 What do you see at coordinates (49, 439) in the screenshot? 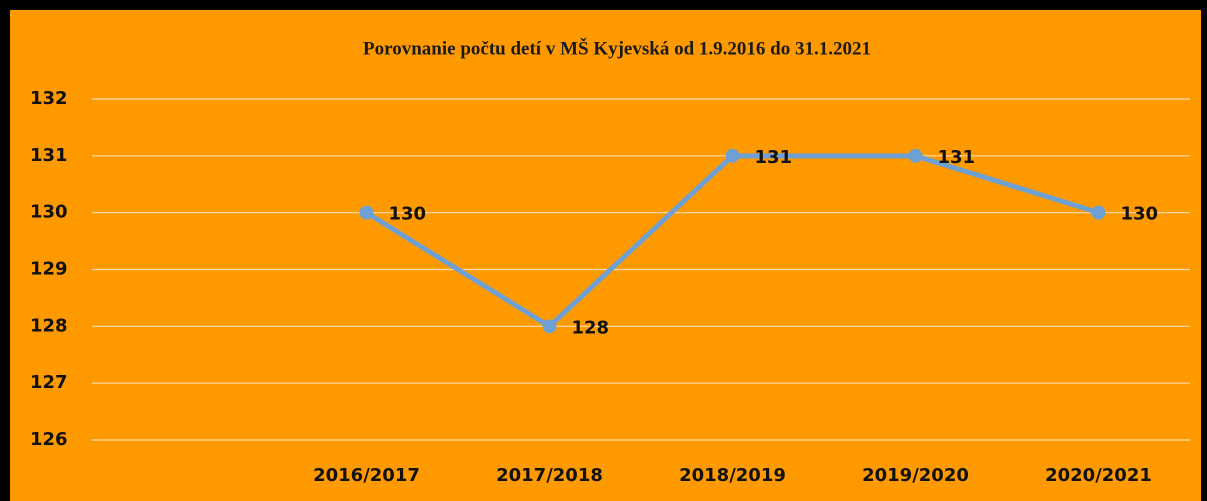
I see `y-tick-label: 126` at bounding box center [49, 439].